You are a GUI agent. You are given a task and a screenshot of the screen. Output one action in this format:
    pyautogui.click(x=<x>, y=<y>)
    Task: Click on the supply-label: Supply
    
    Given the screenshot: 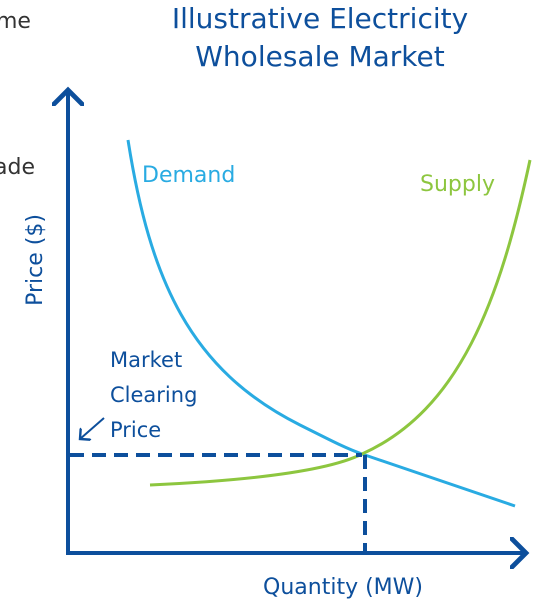 What is the action you would take?
    pyautogui.click(x=457, y=184)
    